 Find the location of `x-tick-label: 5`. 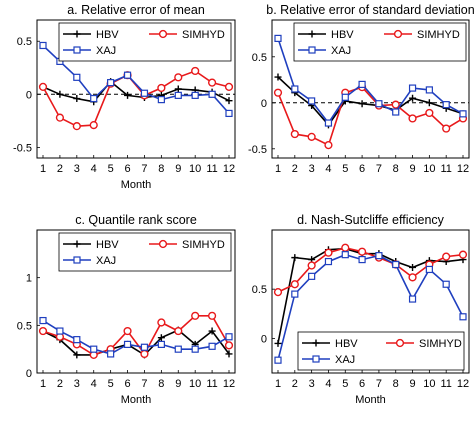

x-tick-label: 5 is located at coordinates (345, 384).